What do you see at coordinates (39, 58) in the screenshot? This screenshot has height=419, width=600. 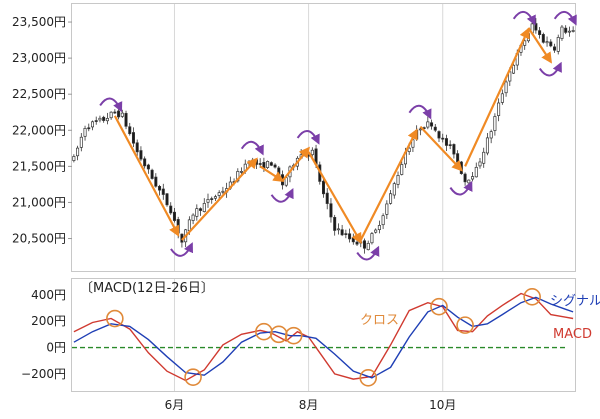 I see `price-y-tick-label: 23,000円` at bounding box center [39, 58].